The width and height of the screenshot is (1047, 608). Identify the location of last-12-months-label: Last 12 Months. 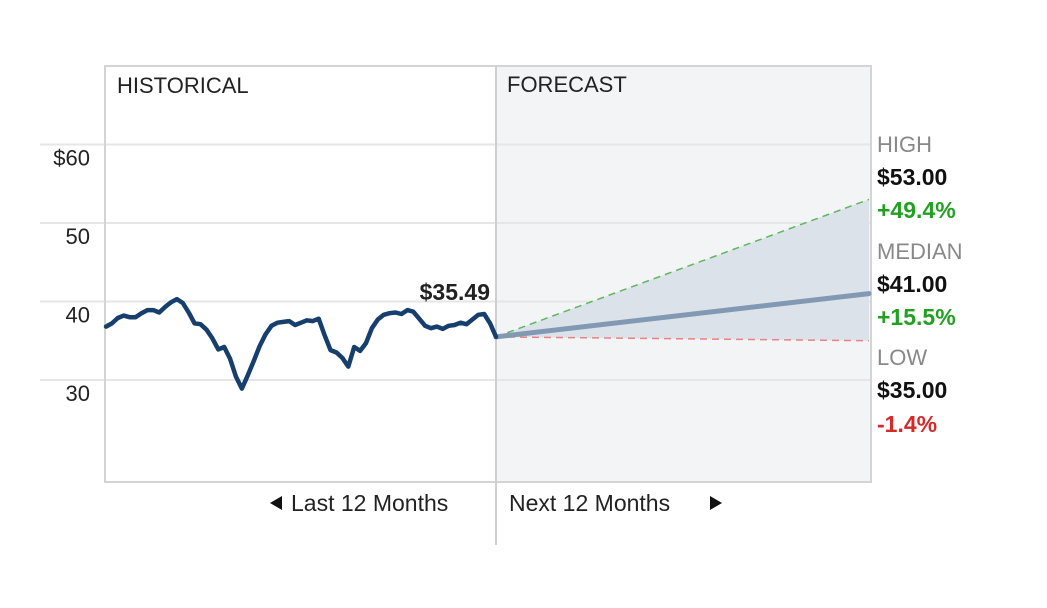
(369, 503).